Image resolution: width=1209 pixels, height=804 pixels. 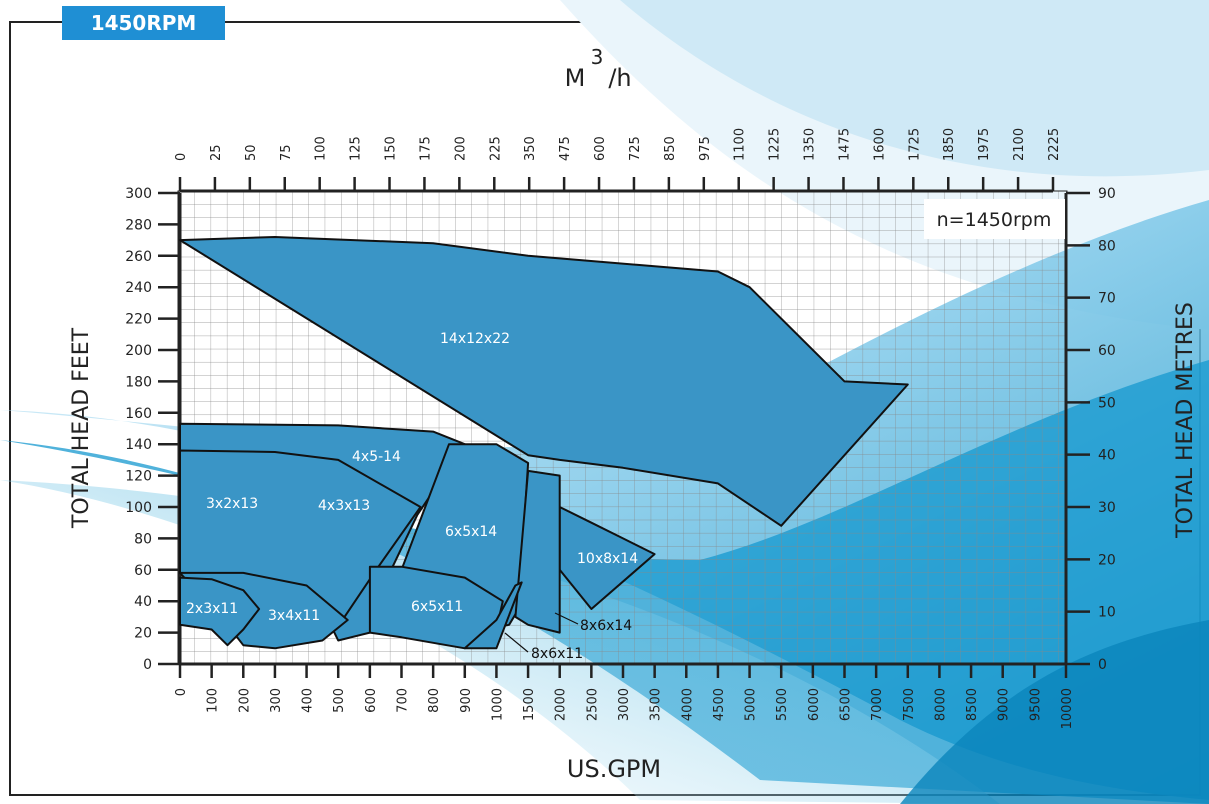 What do you see at coordinates (592, 704) in the screenshot?
I see `bottom-tick-label: 2500` at bounding box center [592, 704].